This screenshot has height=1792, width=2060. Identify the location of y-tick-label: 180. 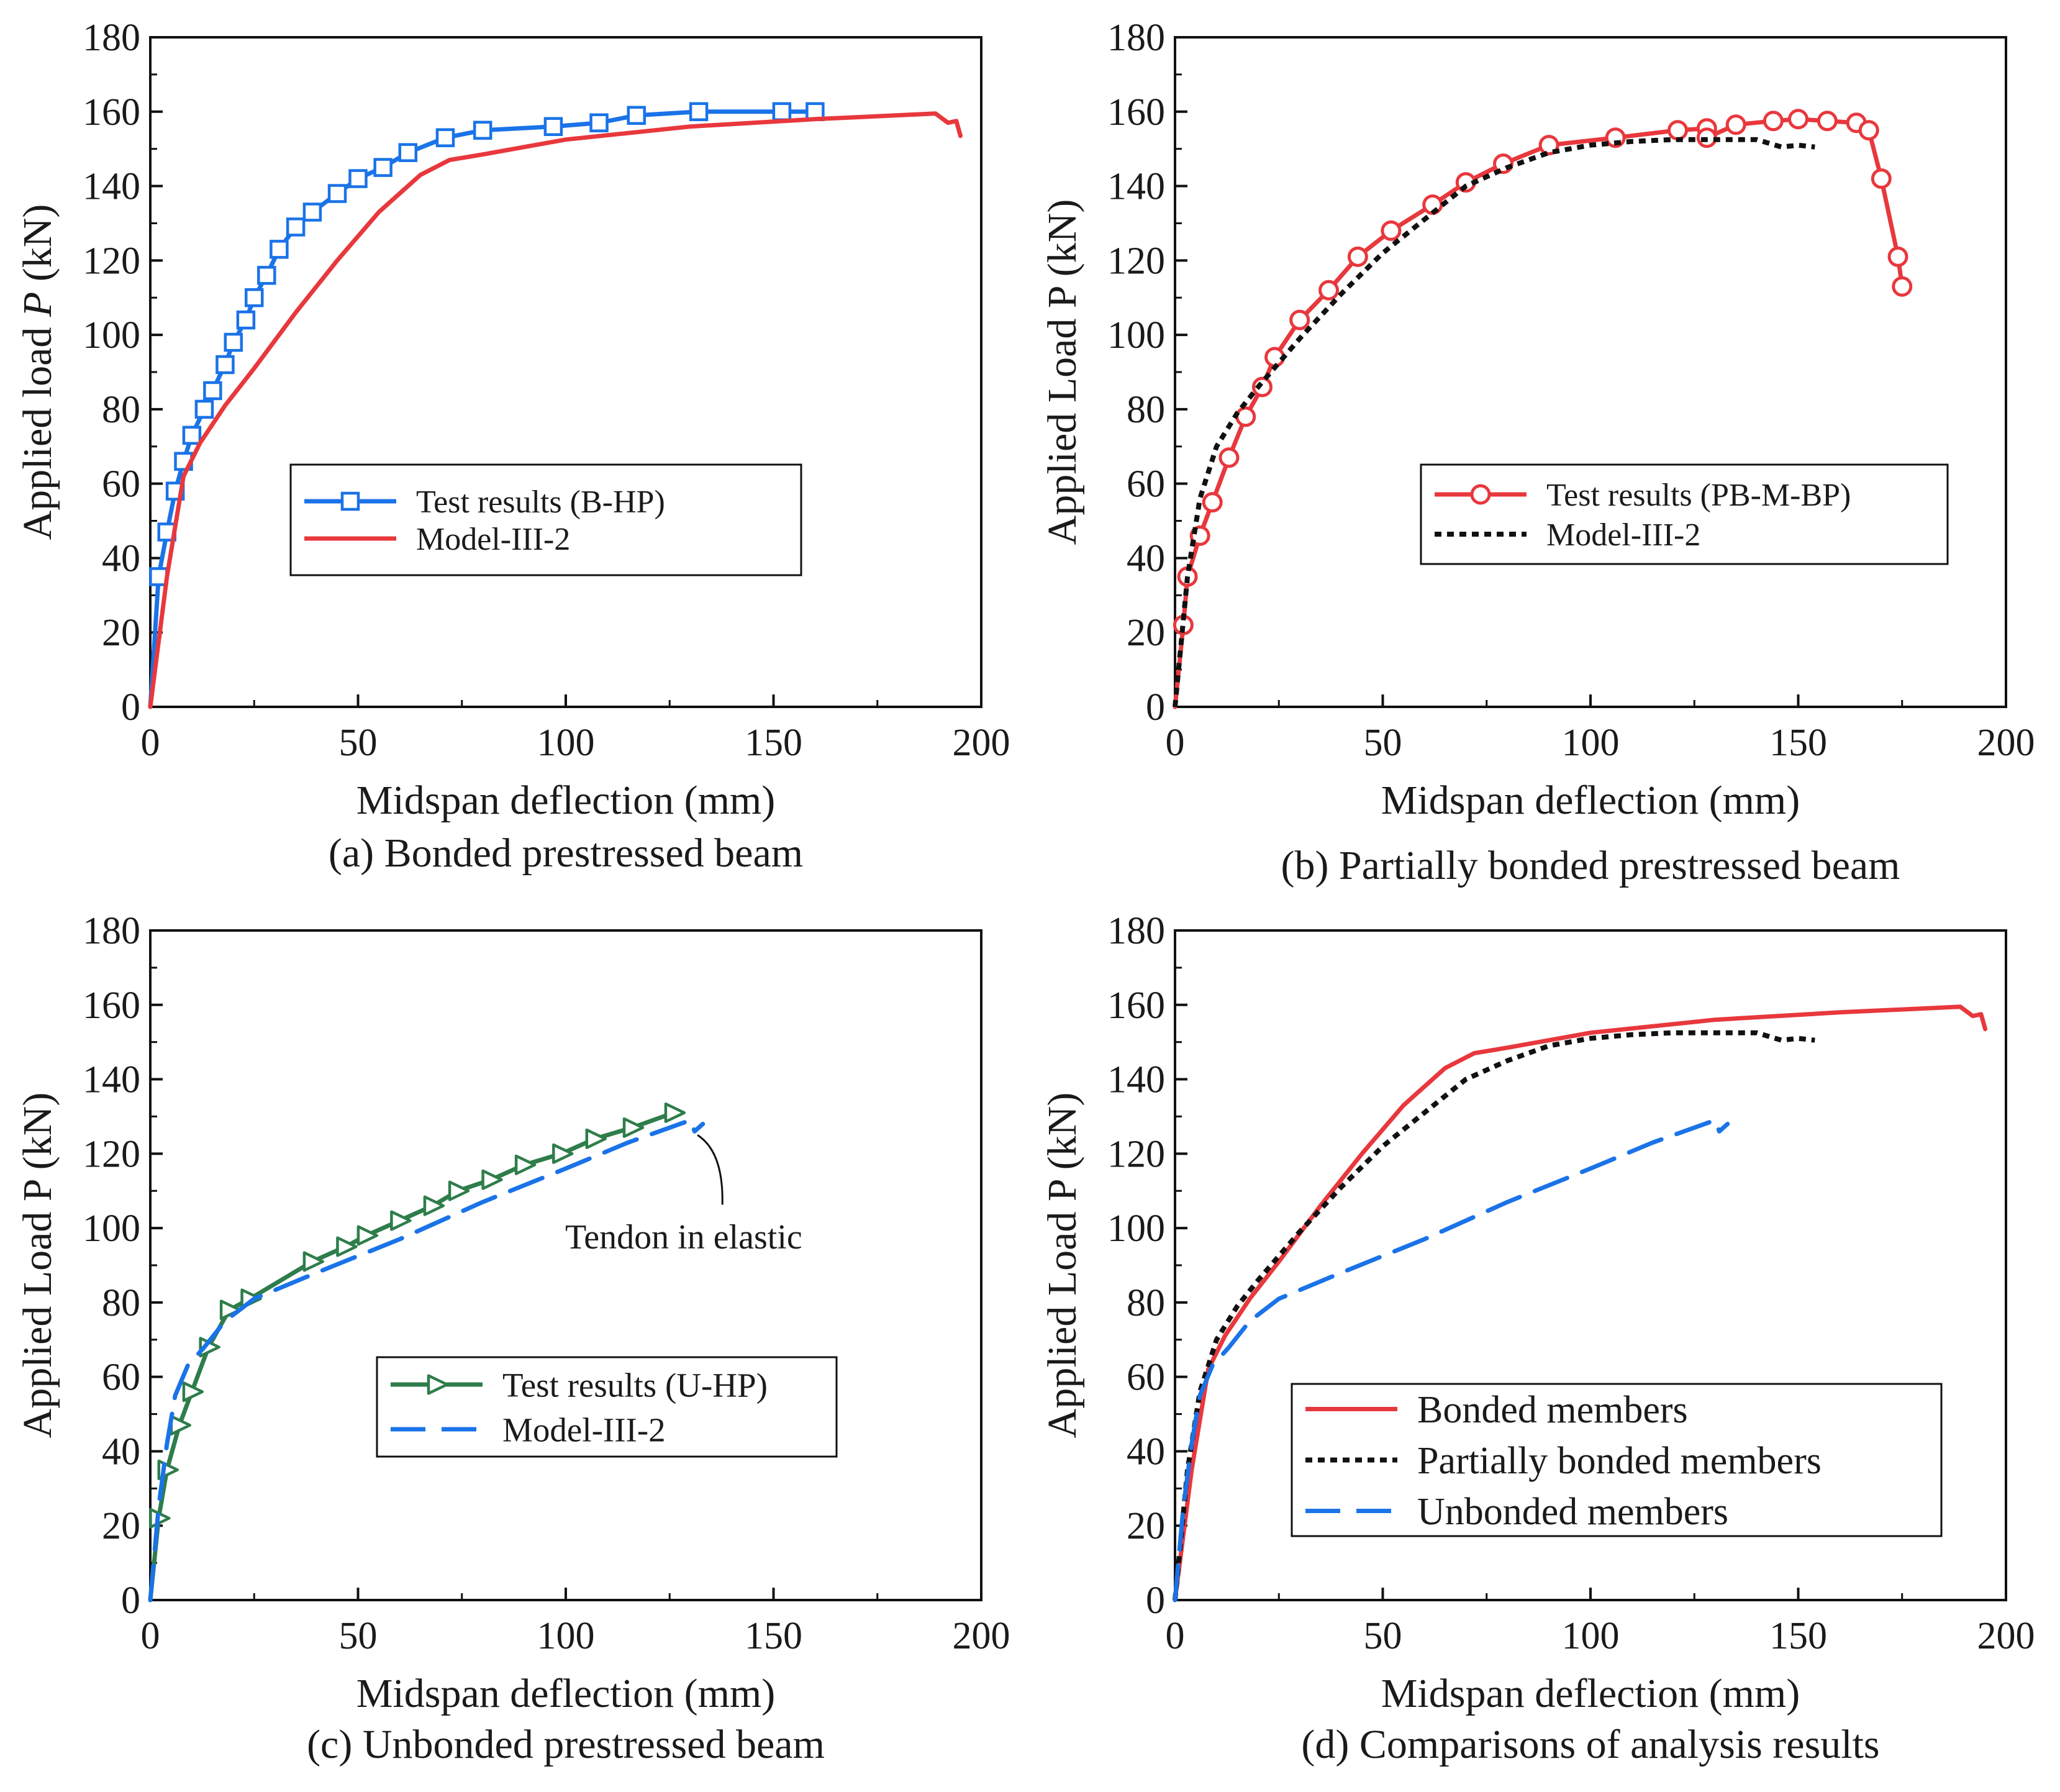
(112, 38).